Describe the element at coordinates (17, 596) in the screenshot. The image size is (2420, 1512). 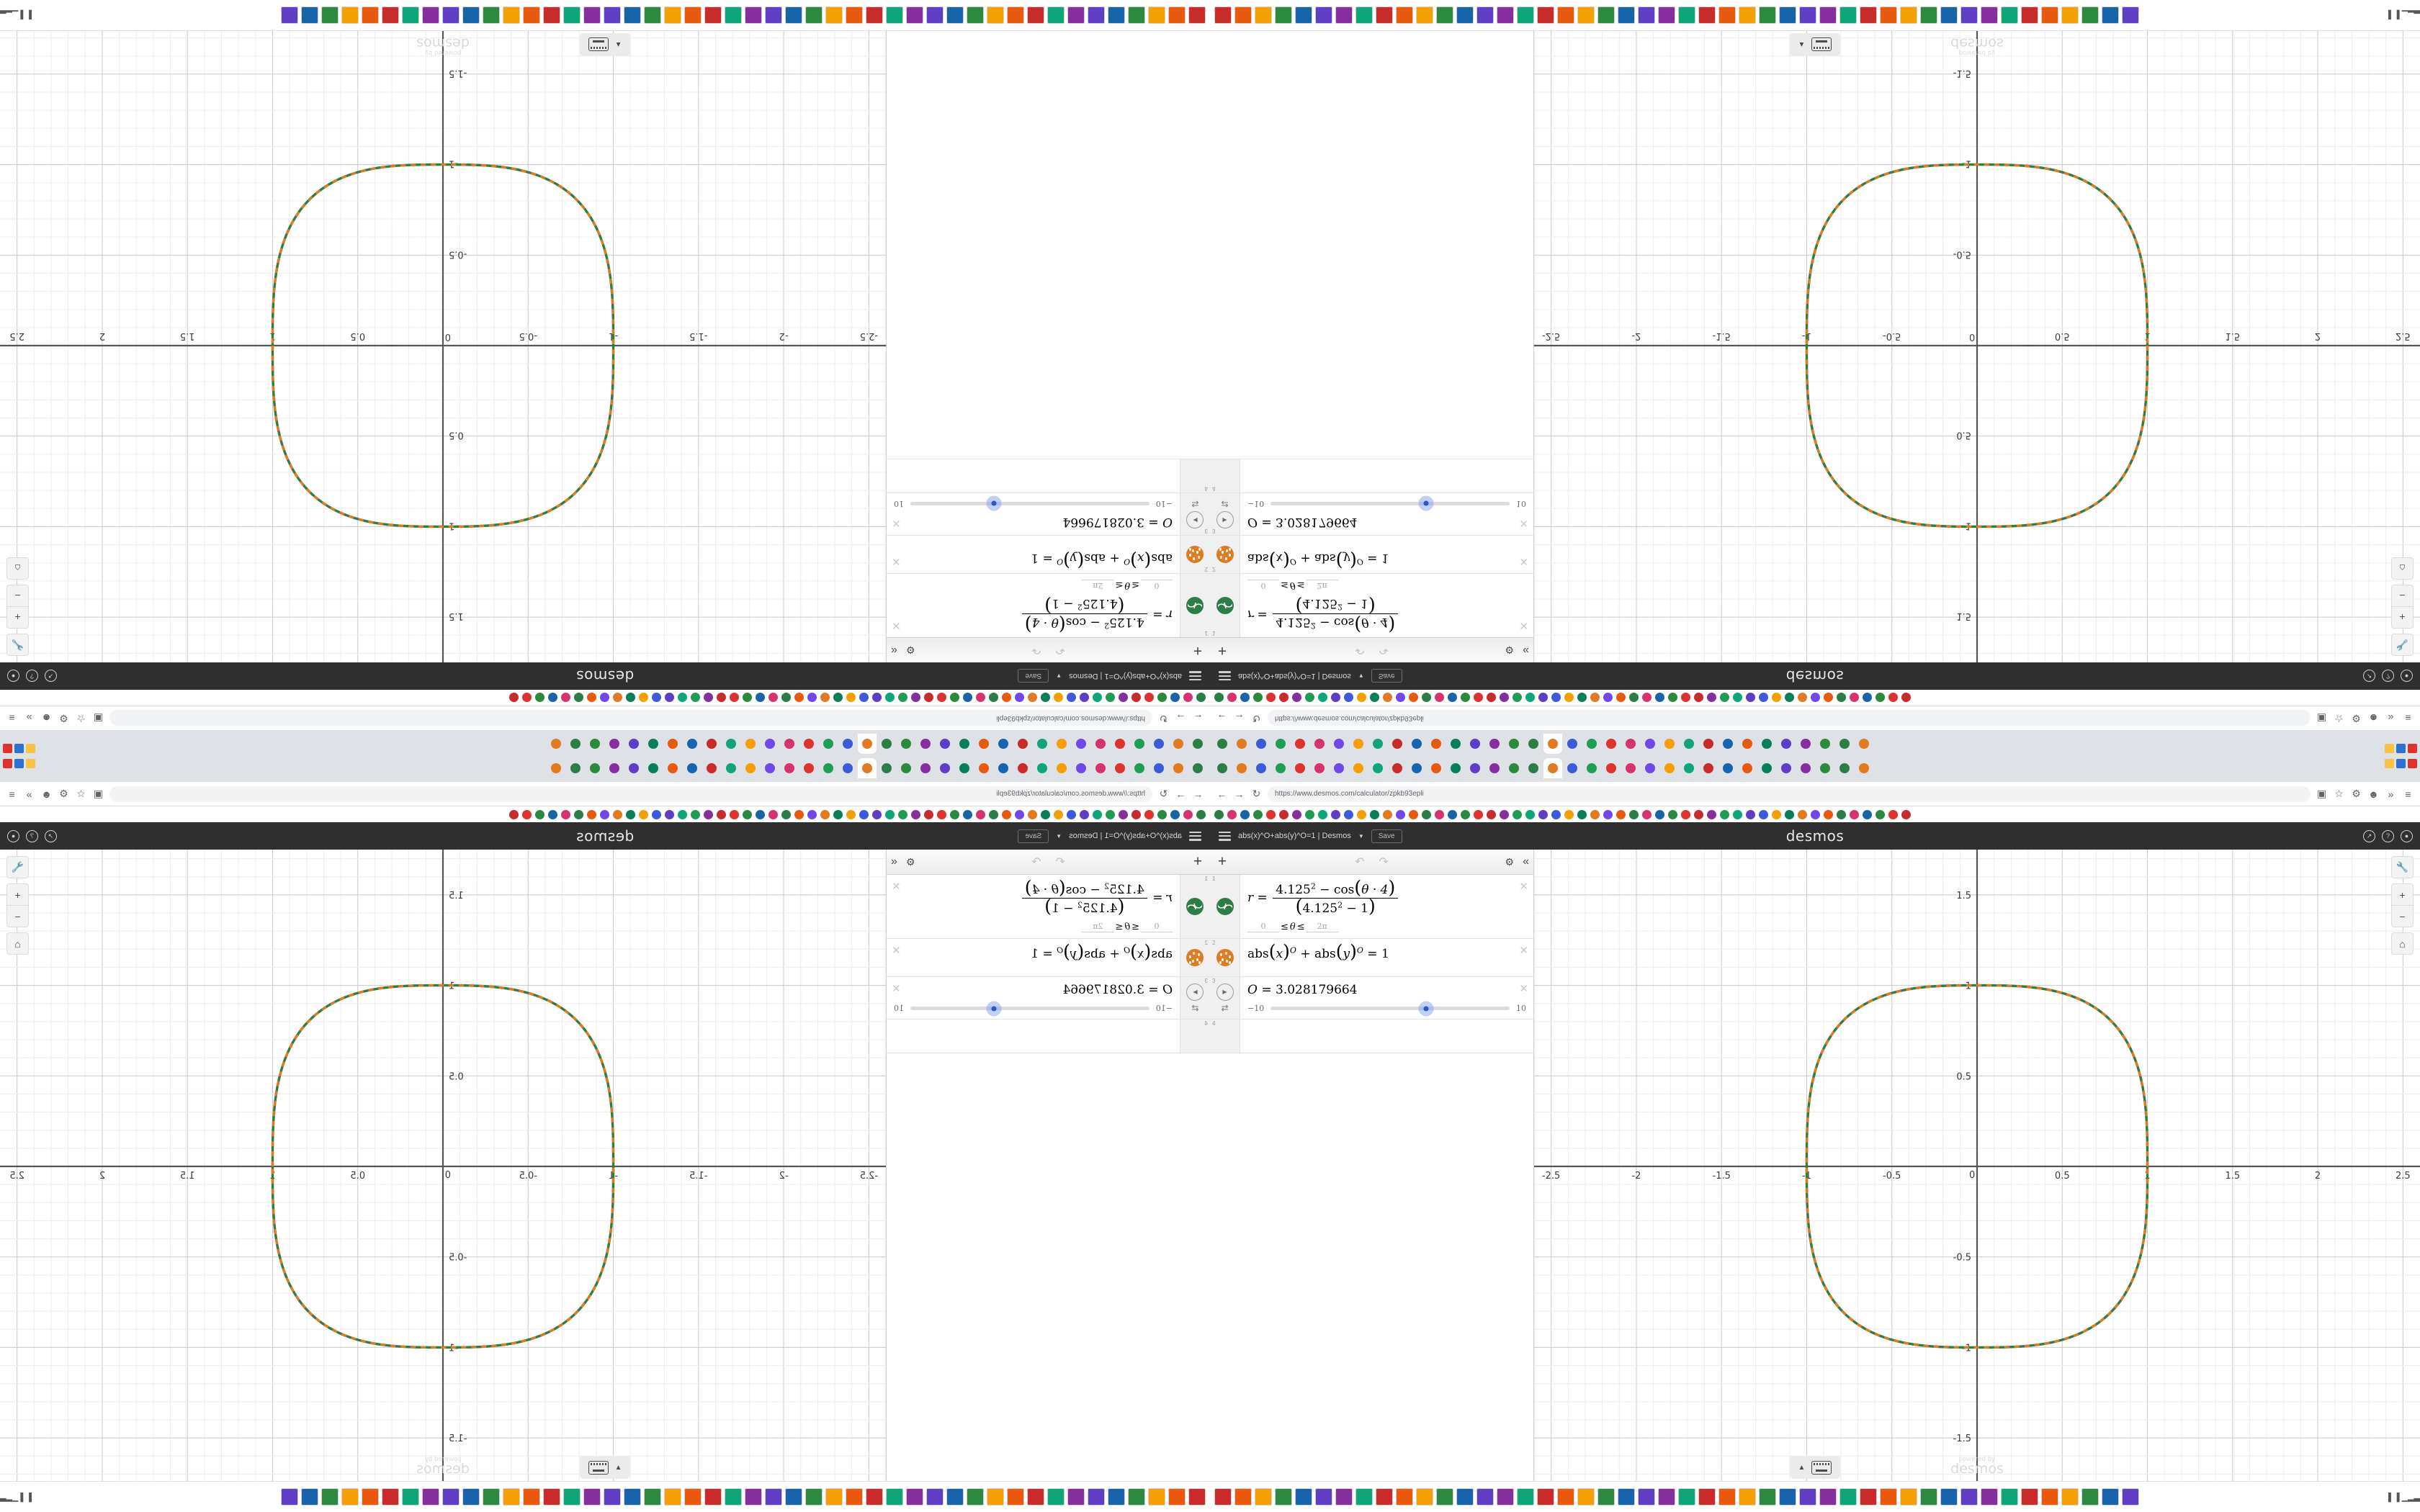
I see `zoom-out-button: −` at that location.